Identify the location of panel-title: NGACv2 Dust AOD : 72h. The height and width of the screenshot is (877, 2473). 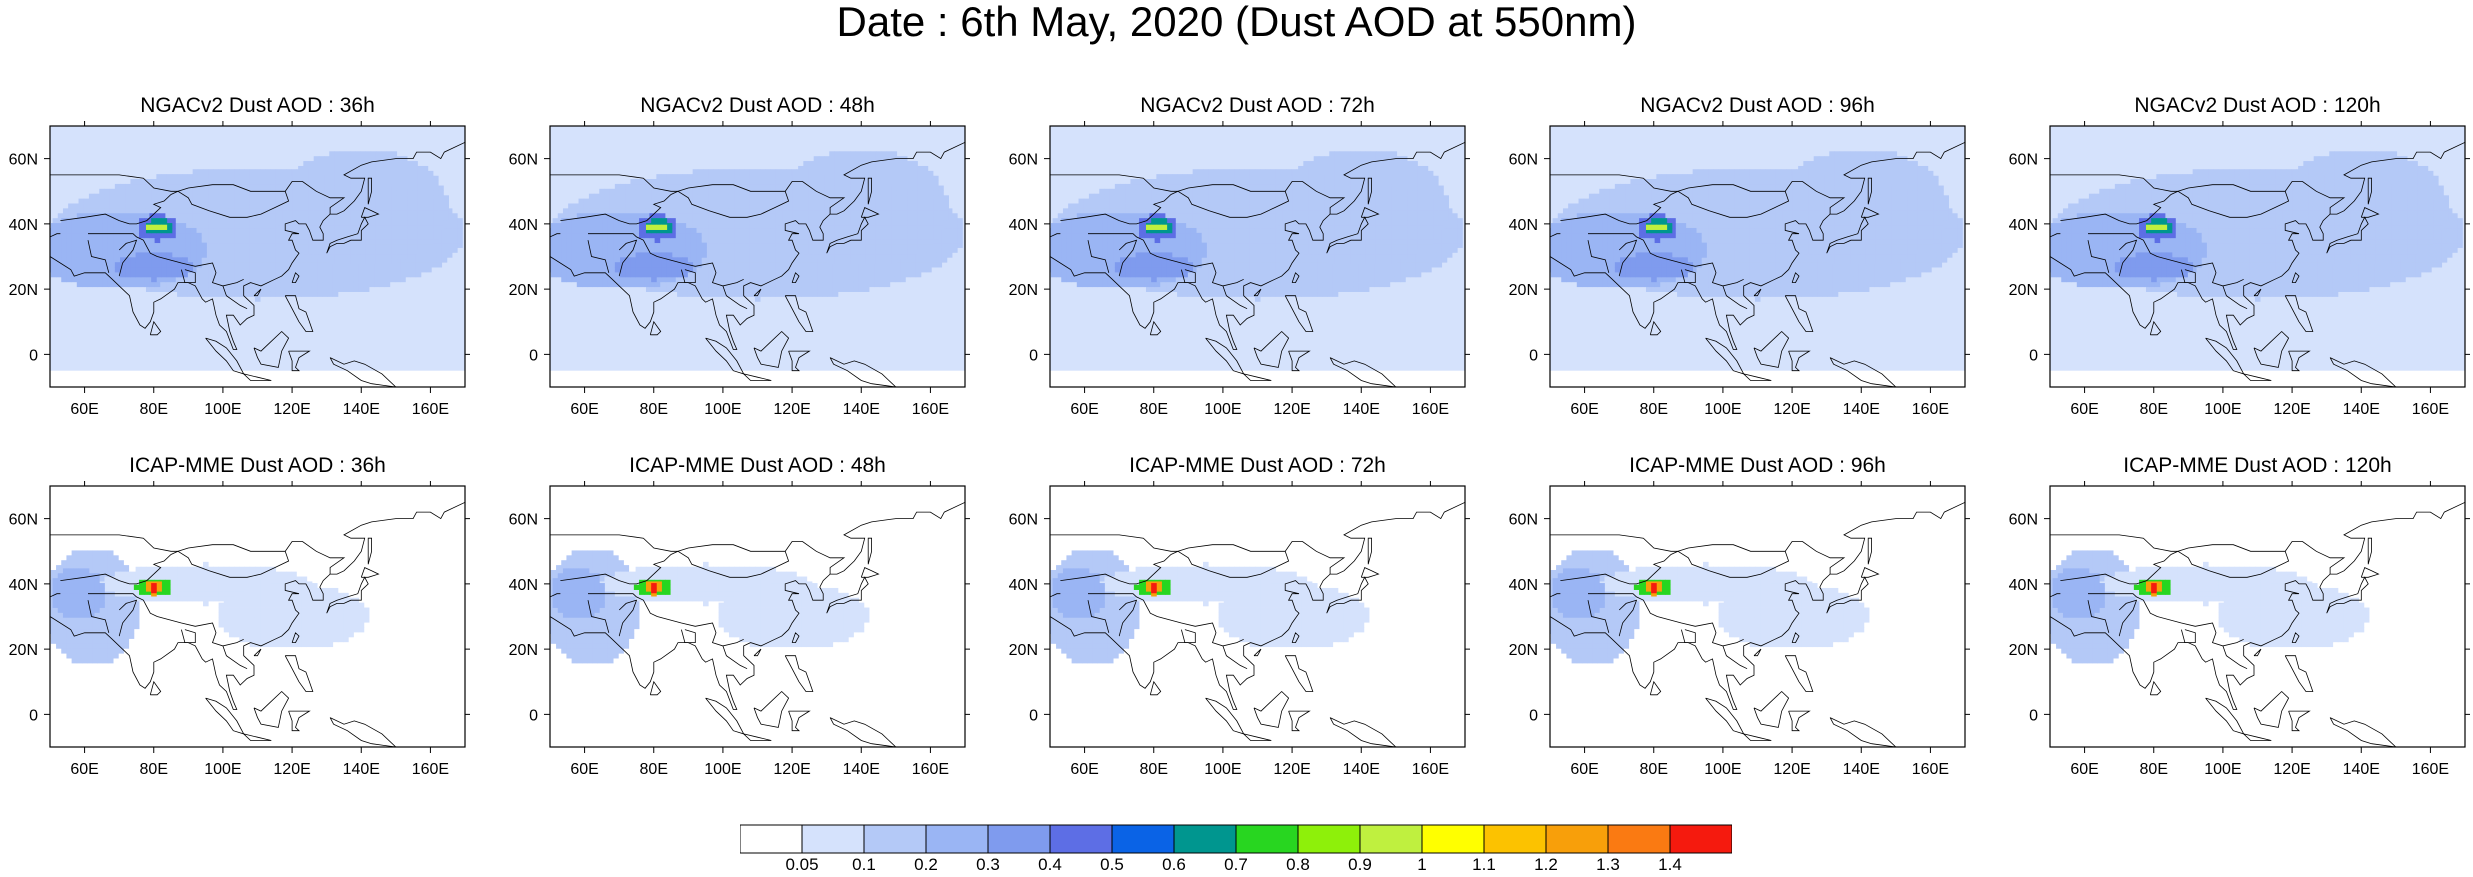
(1257, 105).